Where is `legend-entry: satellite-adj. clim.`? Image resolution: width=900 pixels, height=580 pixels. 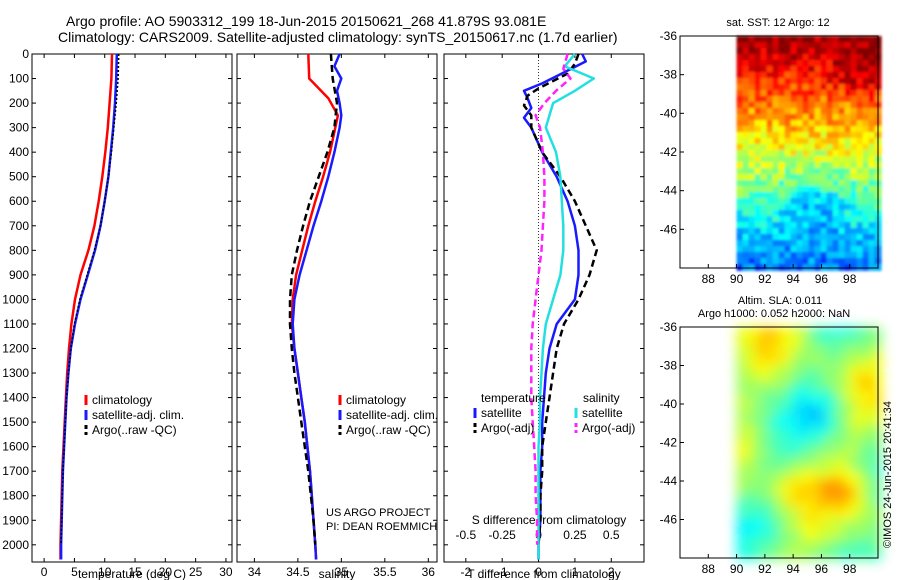
legend-entry: satellite-adj. clim. is located at coordinates (392, 415).